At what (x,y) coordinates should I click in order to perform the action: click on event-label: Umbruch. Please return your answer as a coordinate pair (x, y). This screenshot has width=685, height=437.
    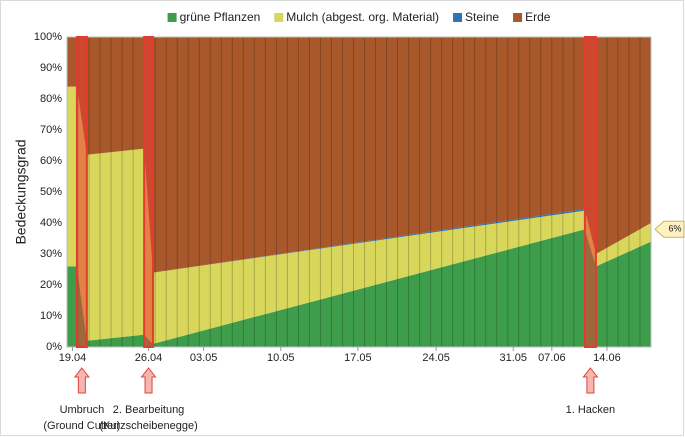
    Looking at the image, I should click on (82, 410).